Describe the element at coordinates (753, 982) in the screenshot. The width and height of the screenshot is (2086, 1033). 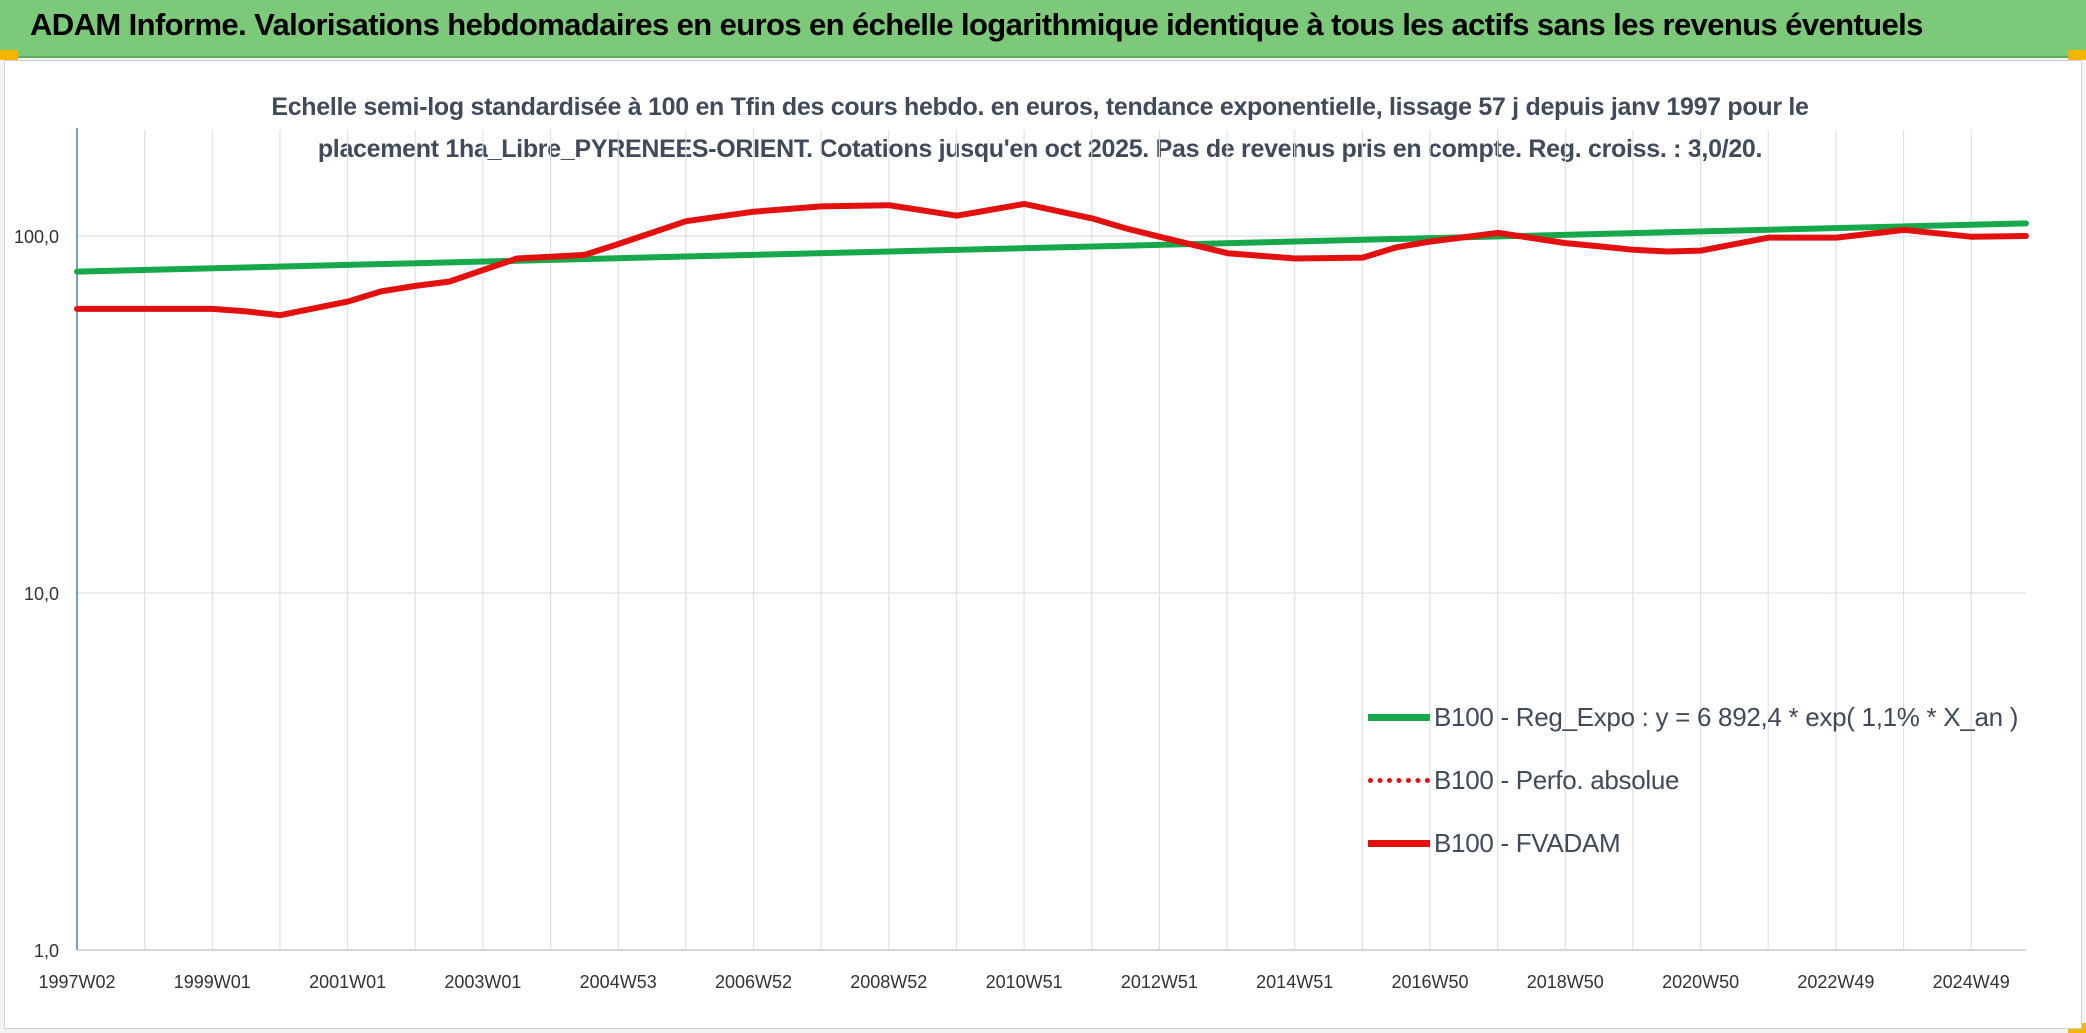
I see `x-tick-label: 2006W52` at that location.